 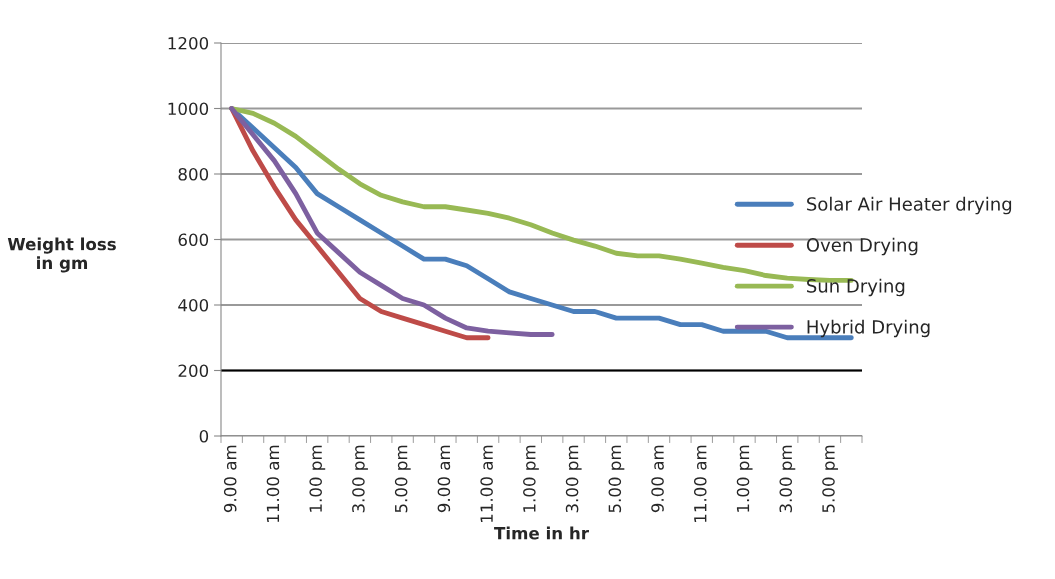 I want to click on legend-label: Hybrid Drying, so click(x=868, y=328).